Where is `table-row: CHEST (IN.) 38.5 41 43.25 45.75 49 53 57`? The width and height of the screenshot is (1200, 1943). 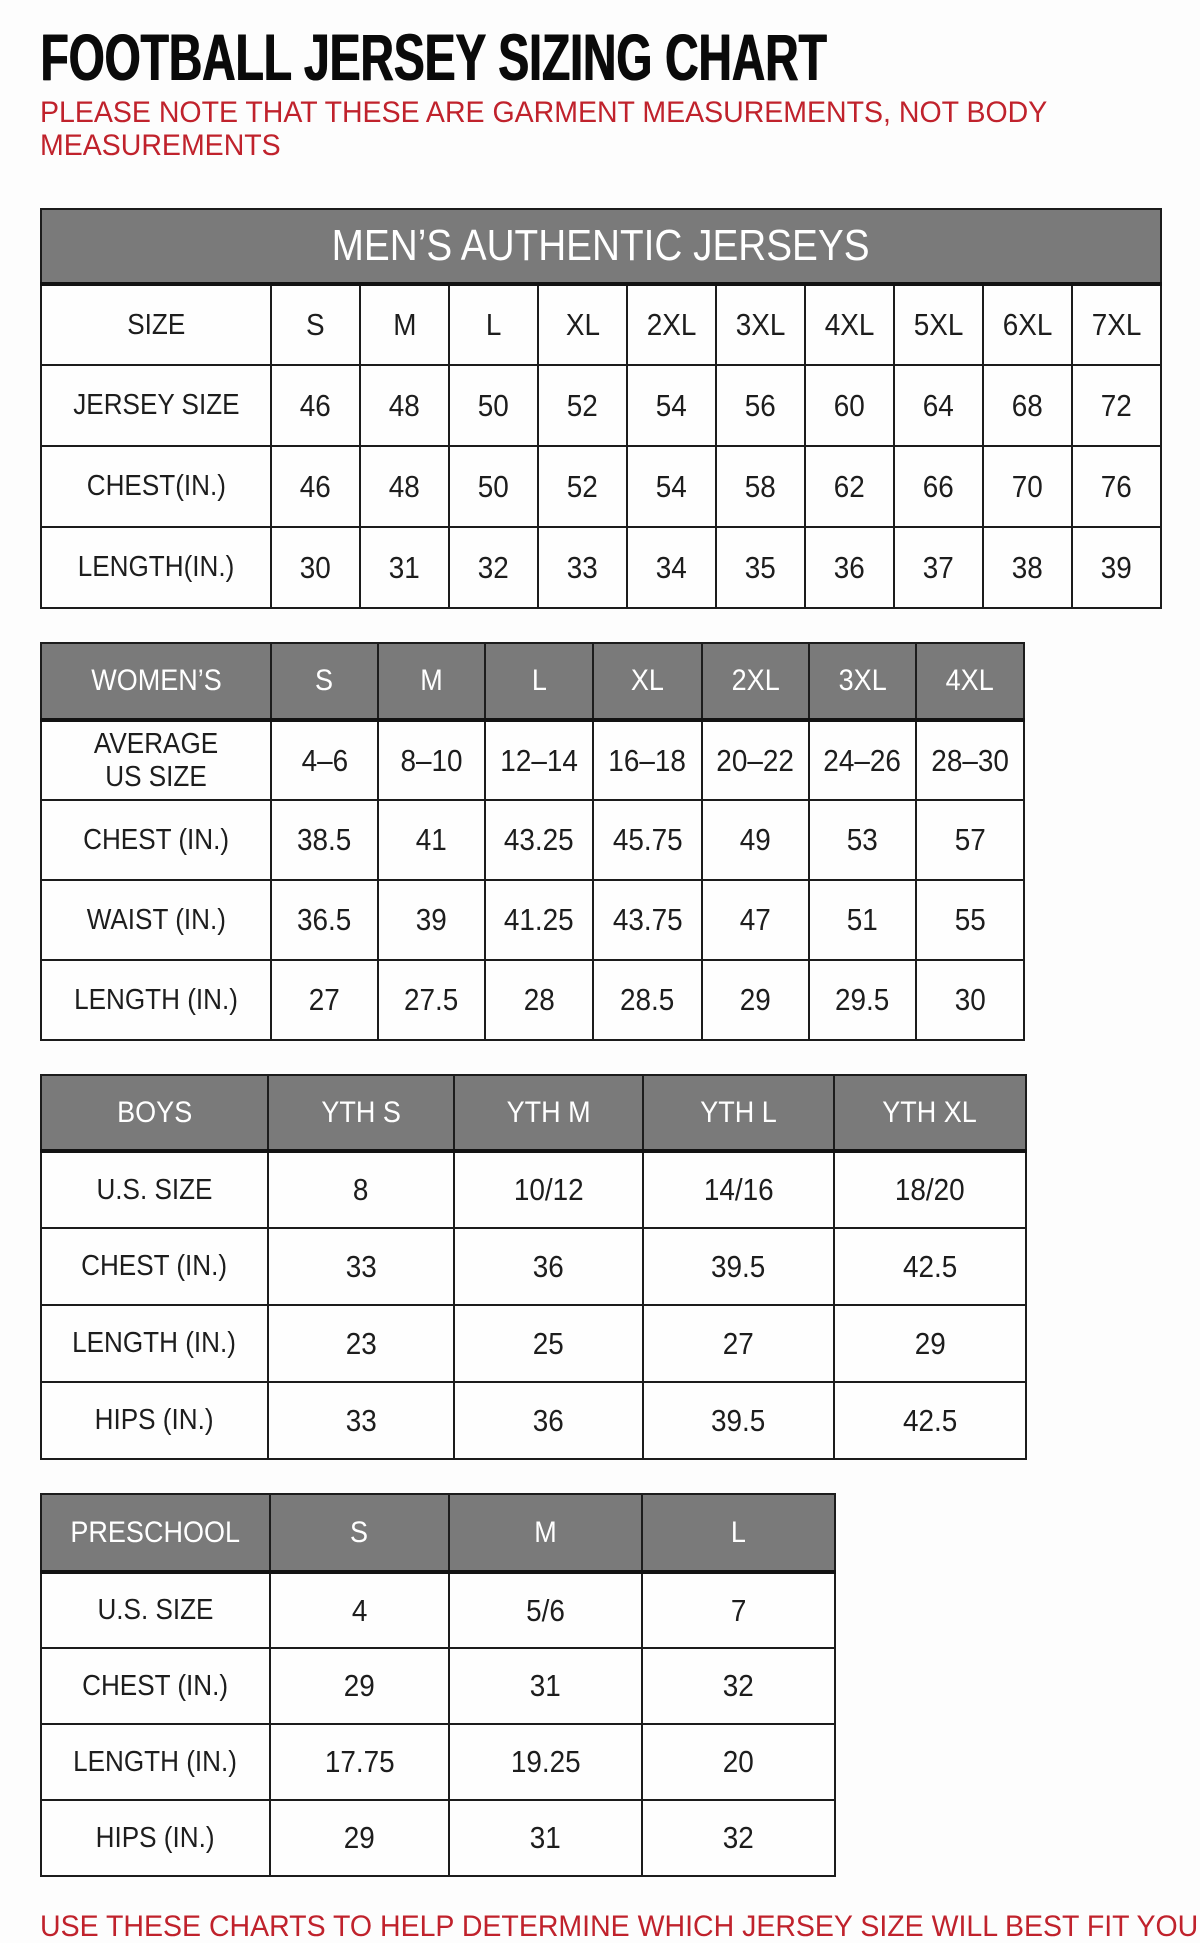 table-row: CHEST (IN.) 38.5 41 43.25 45.75 49 53 57 is located at coordinates (532, 840).